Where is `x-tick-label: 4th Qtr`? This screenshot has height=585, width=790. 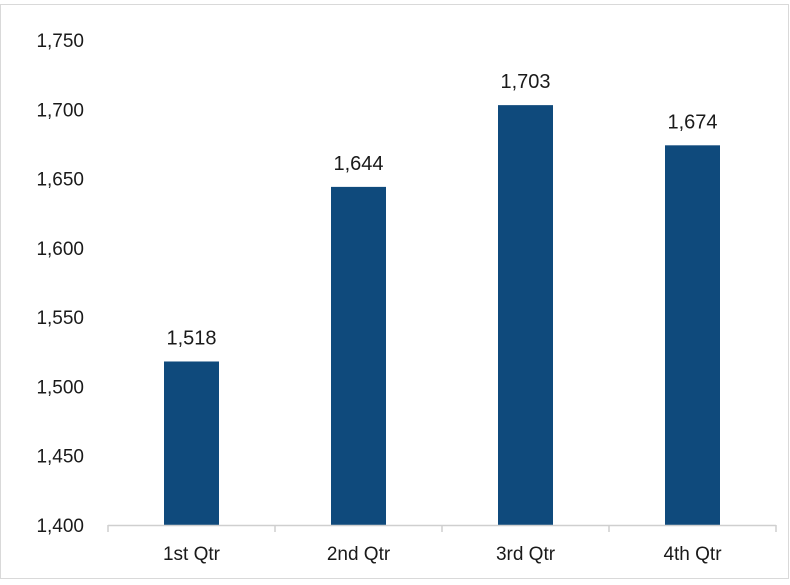
x-tick-label: 4th Qtr is located at coordinates (692, 554).